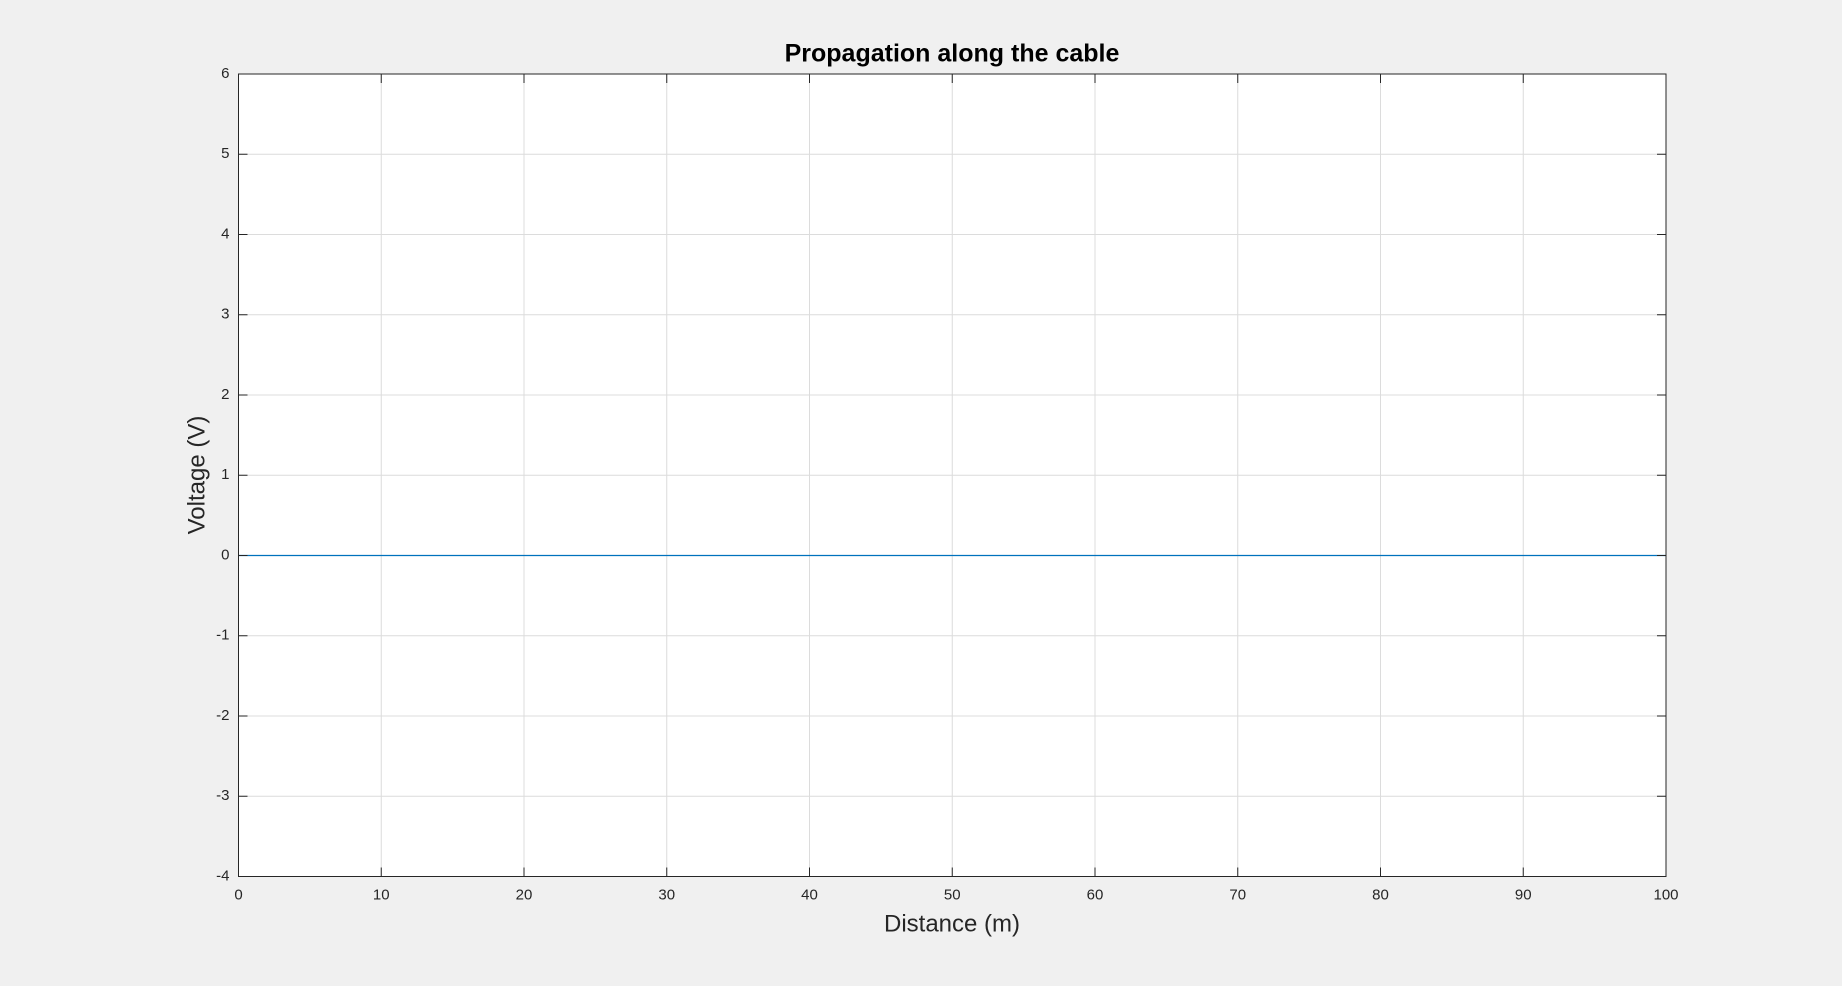 This screenshot has height=986, width=1842. Describe the element at coordinates (381, 894) in the screenshot. I see `x-tick-label: 10` at that location.